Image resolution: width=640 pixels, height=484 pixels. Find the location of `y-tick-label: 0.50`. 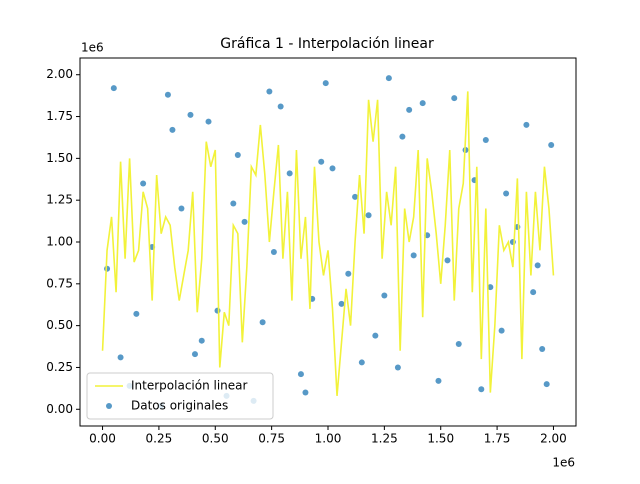

y-tick-label: 0.50 is located at coordinates (59, 325).